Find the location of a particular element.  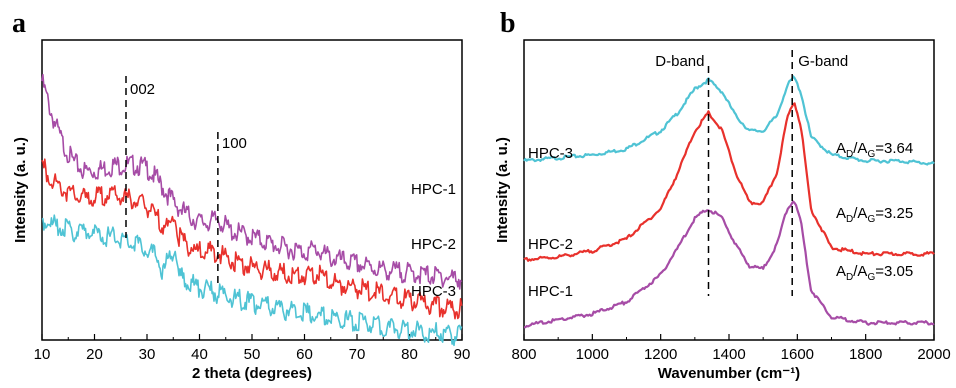

y-axis-title-b: Intensity (a. u.) is located at coordinates (502, 190).